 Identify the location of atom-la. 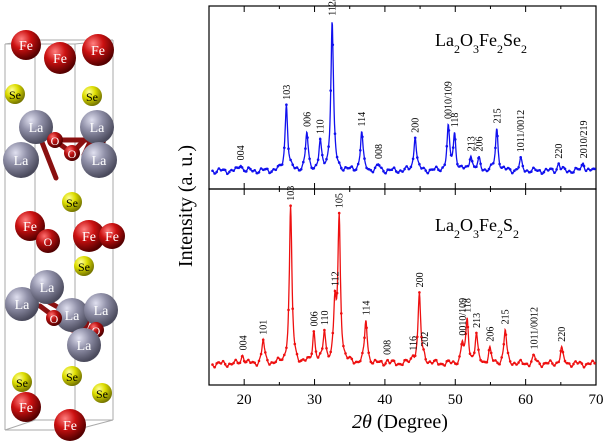
(84, 345).